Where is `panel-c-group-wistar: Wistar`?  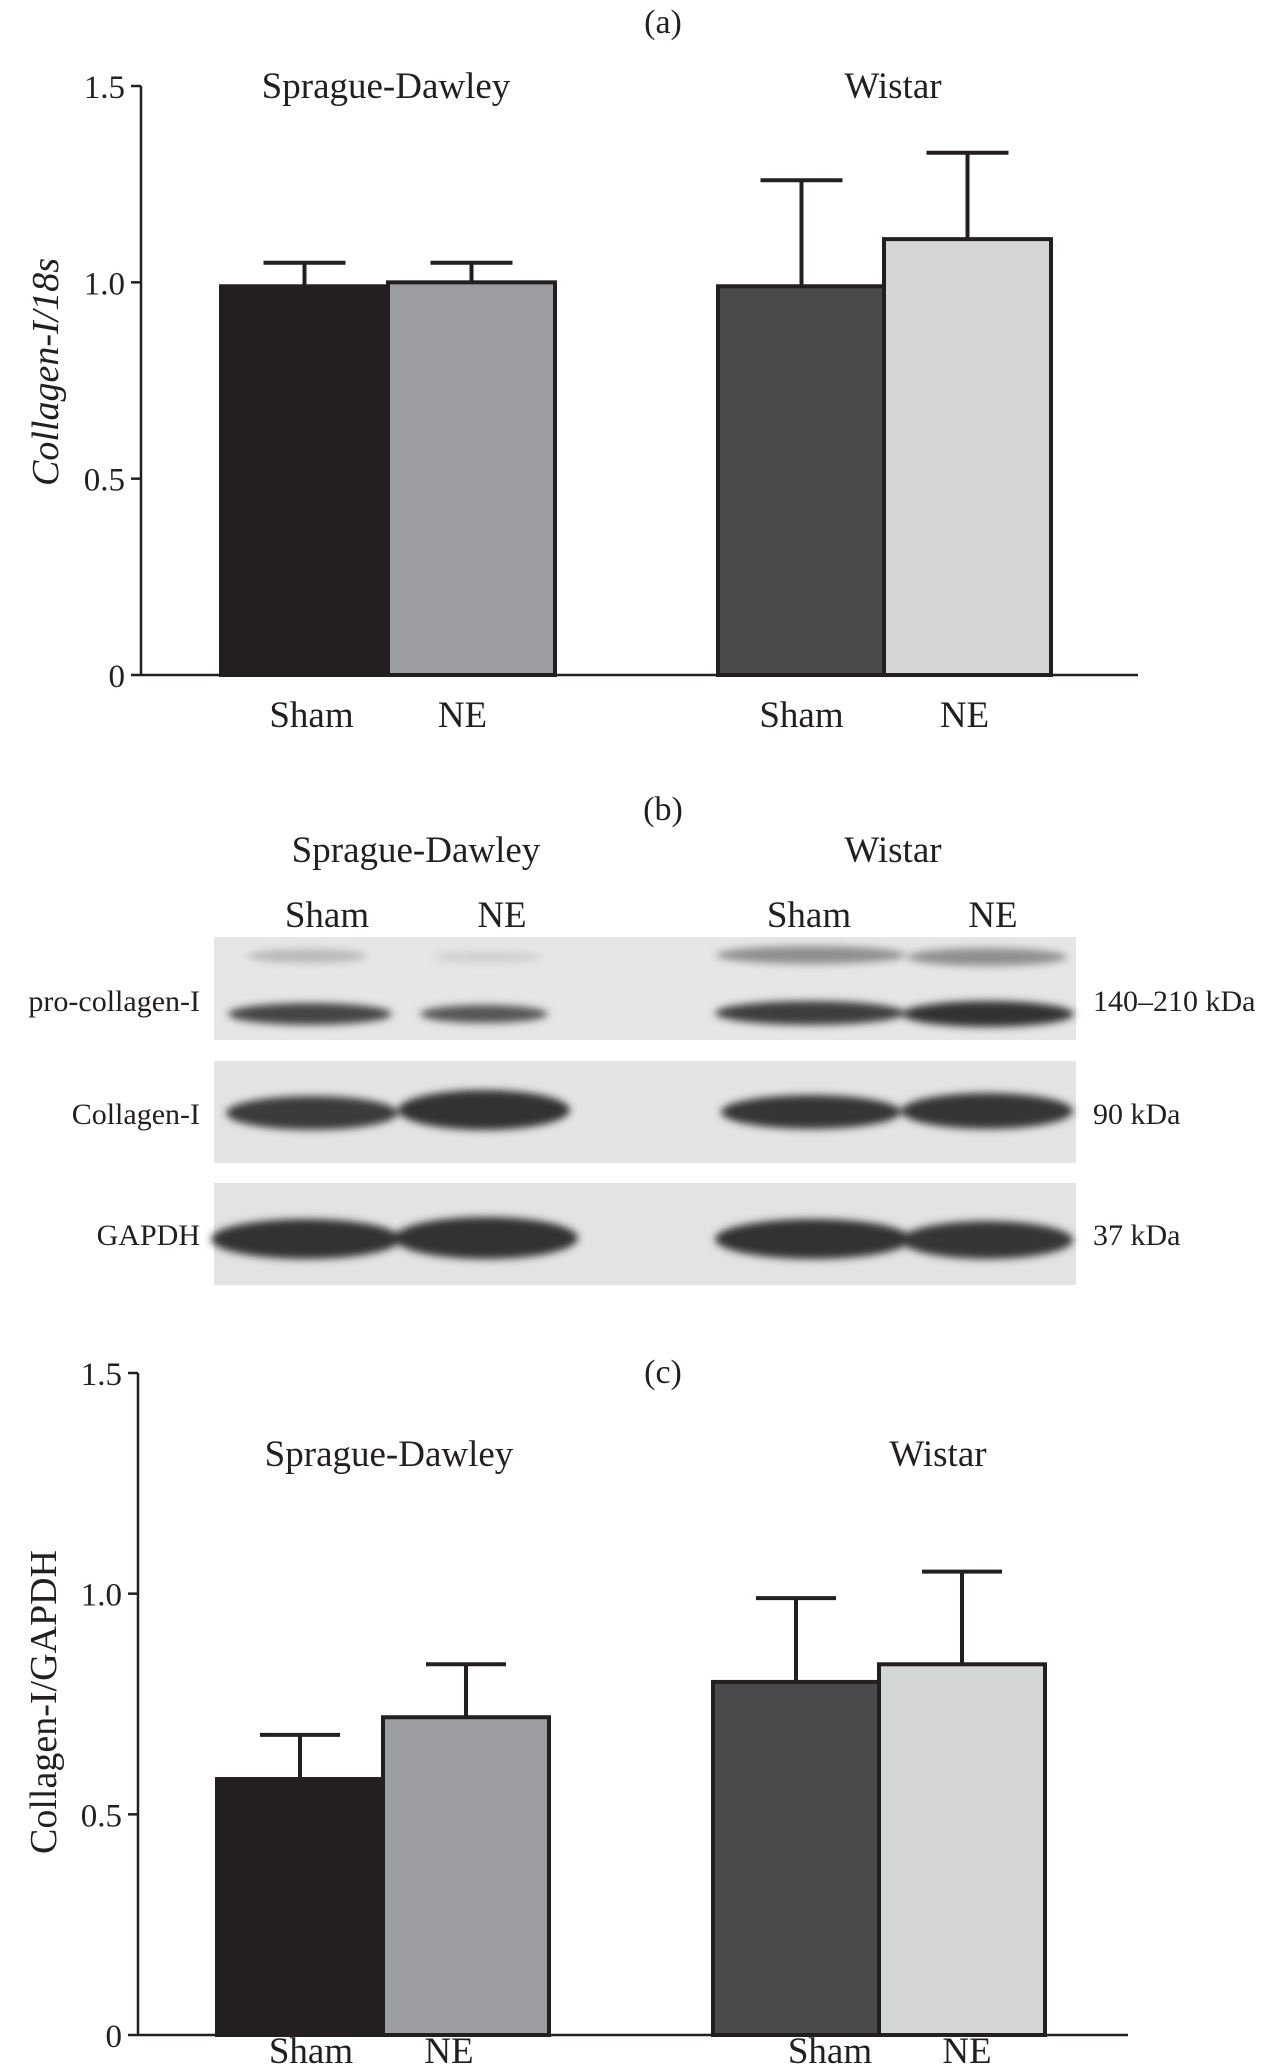
panel-c-group-wistar: Wistar is located at coordinates (937, 1454).